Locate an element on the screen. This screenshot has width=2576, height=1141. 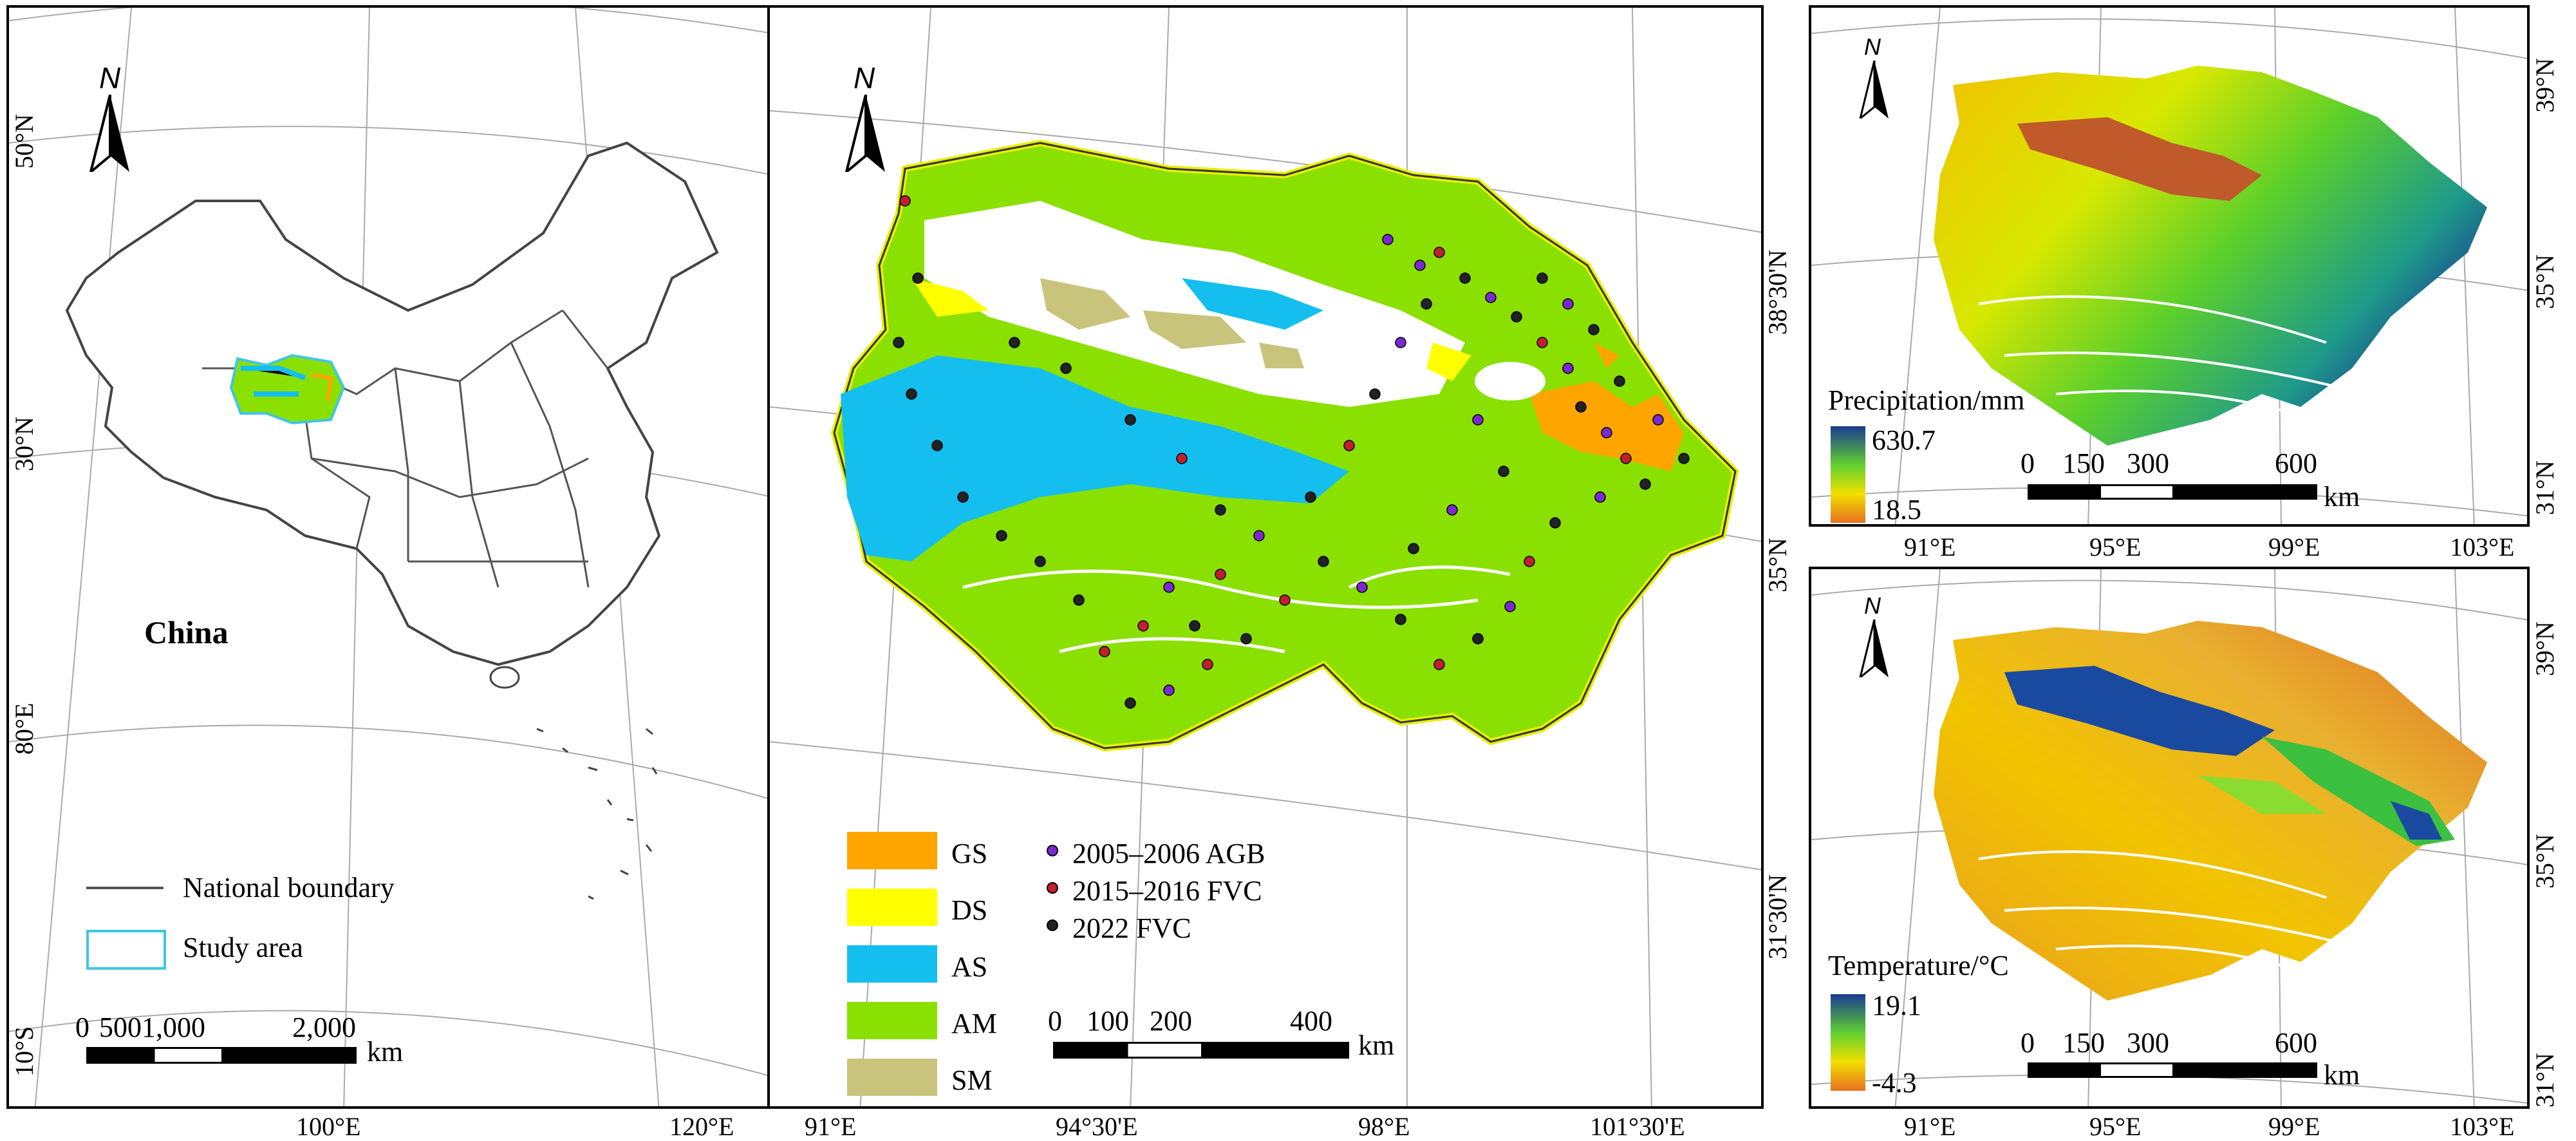
legend-label-am: AM is located at coordinates (974, 1024).